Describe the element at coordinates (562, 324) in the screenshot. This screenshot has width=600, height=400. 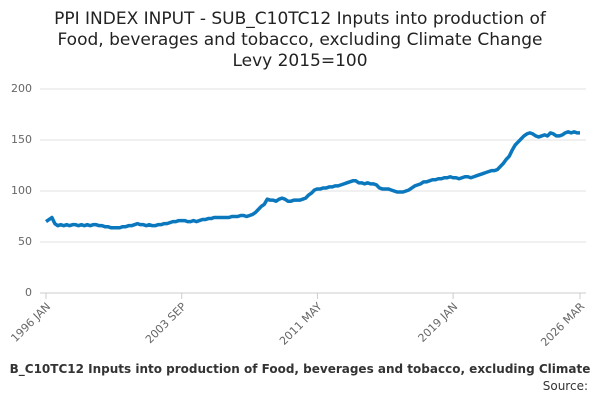
I see `x-tick-label: 2026 MAR` at that location.